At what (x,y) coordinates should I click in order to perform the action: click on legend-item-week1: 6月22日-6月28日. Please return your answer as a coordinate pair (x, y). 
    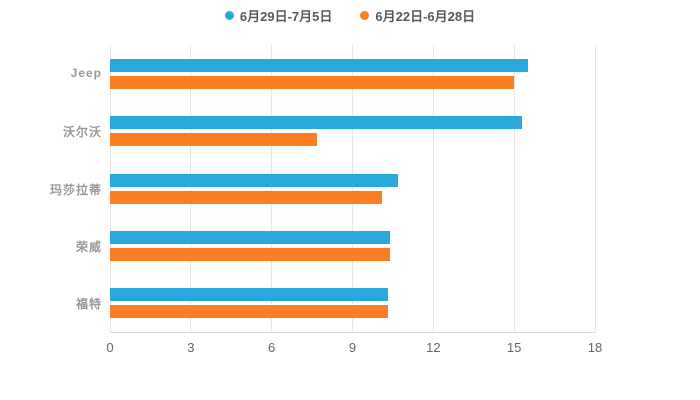
    Looking at the image, I should click on (417, 15).